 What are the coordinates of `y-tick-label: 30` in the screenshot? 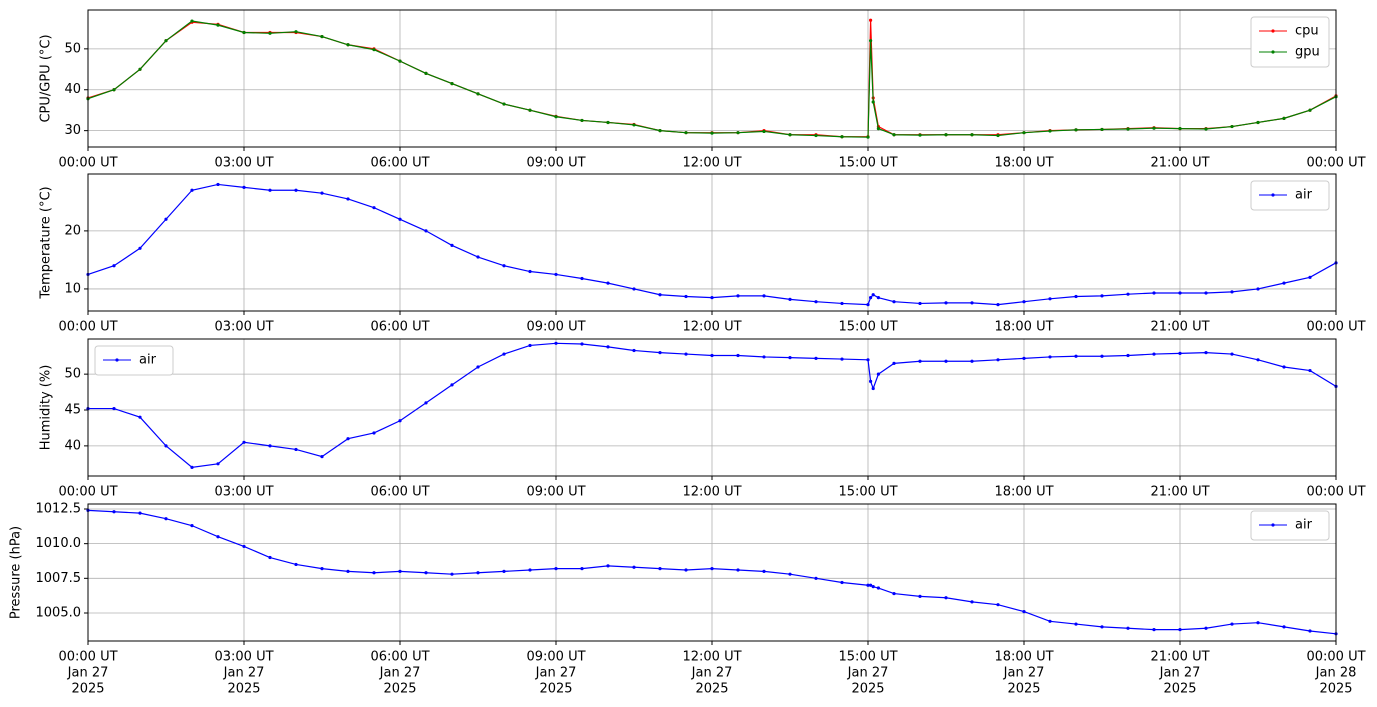 It's located at (72, 130).